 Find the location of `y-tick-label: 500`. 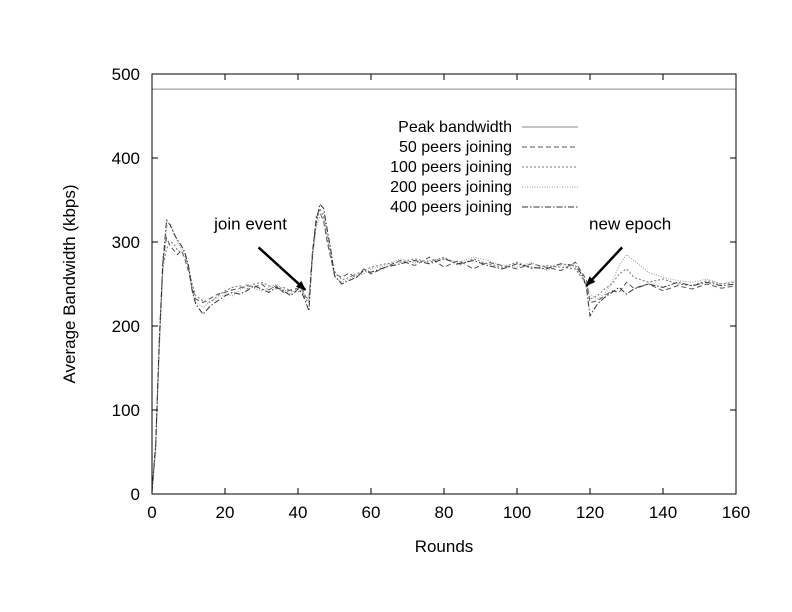

y-tick-label: 500 is located at coordinates (126, 74).